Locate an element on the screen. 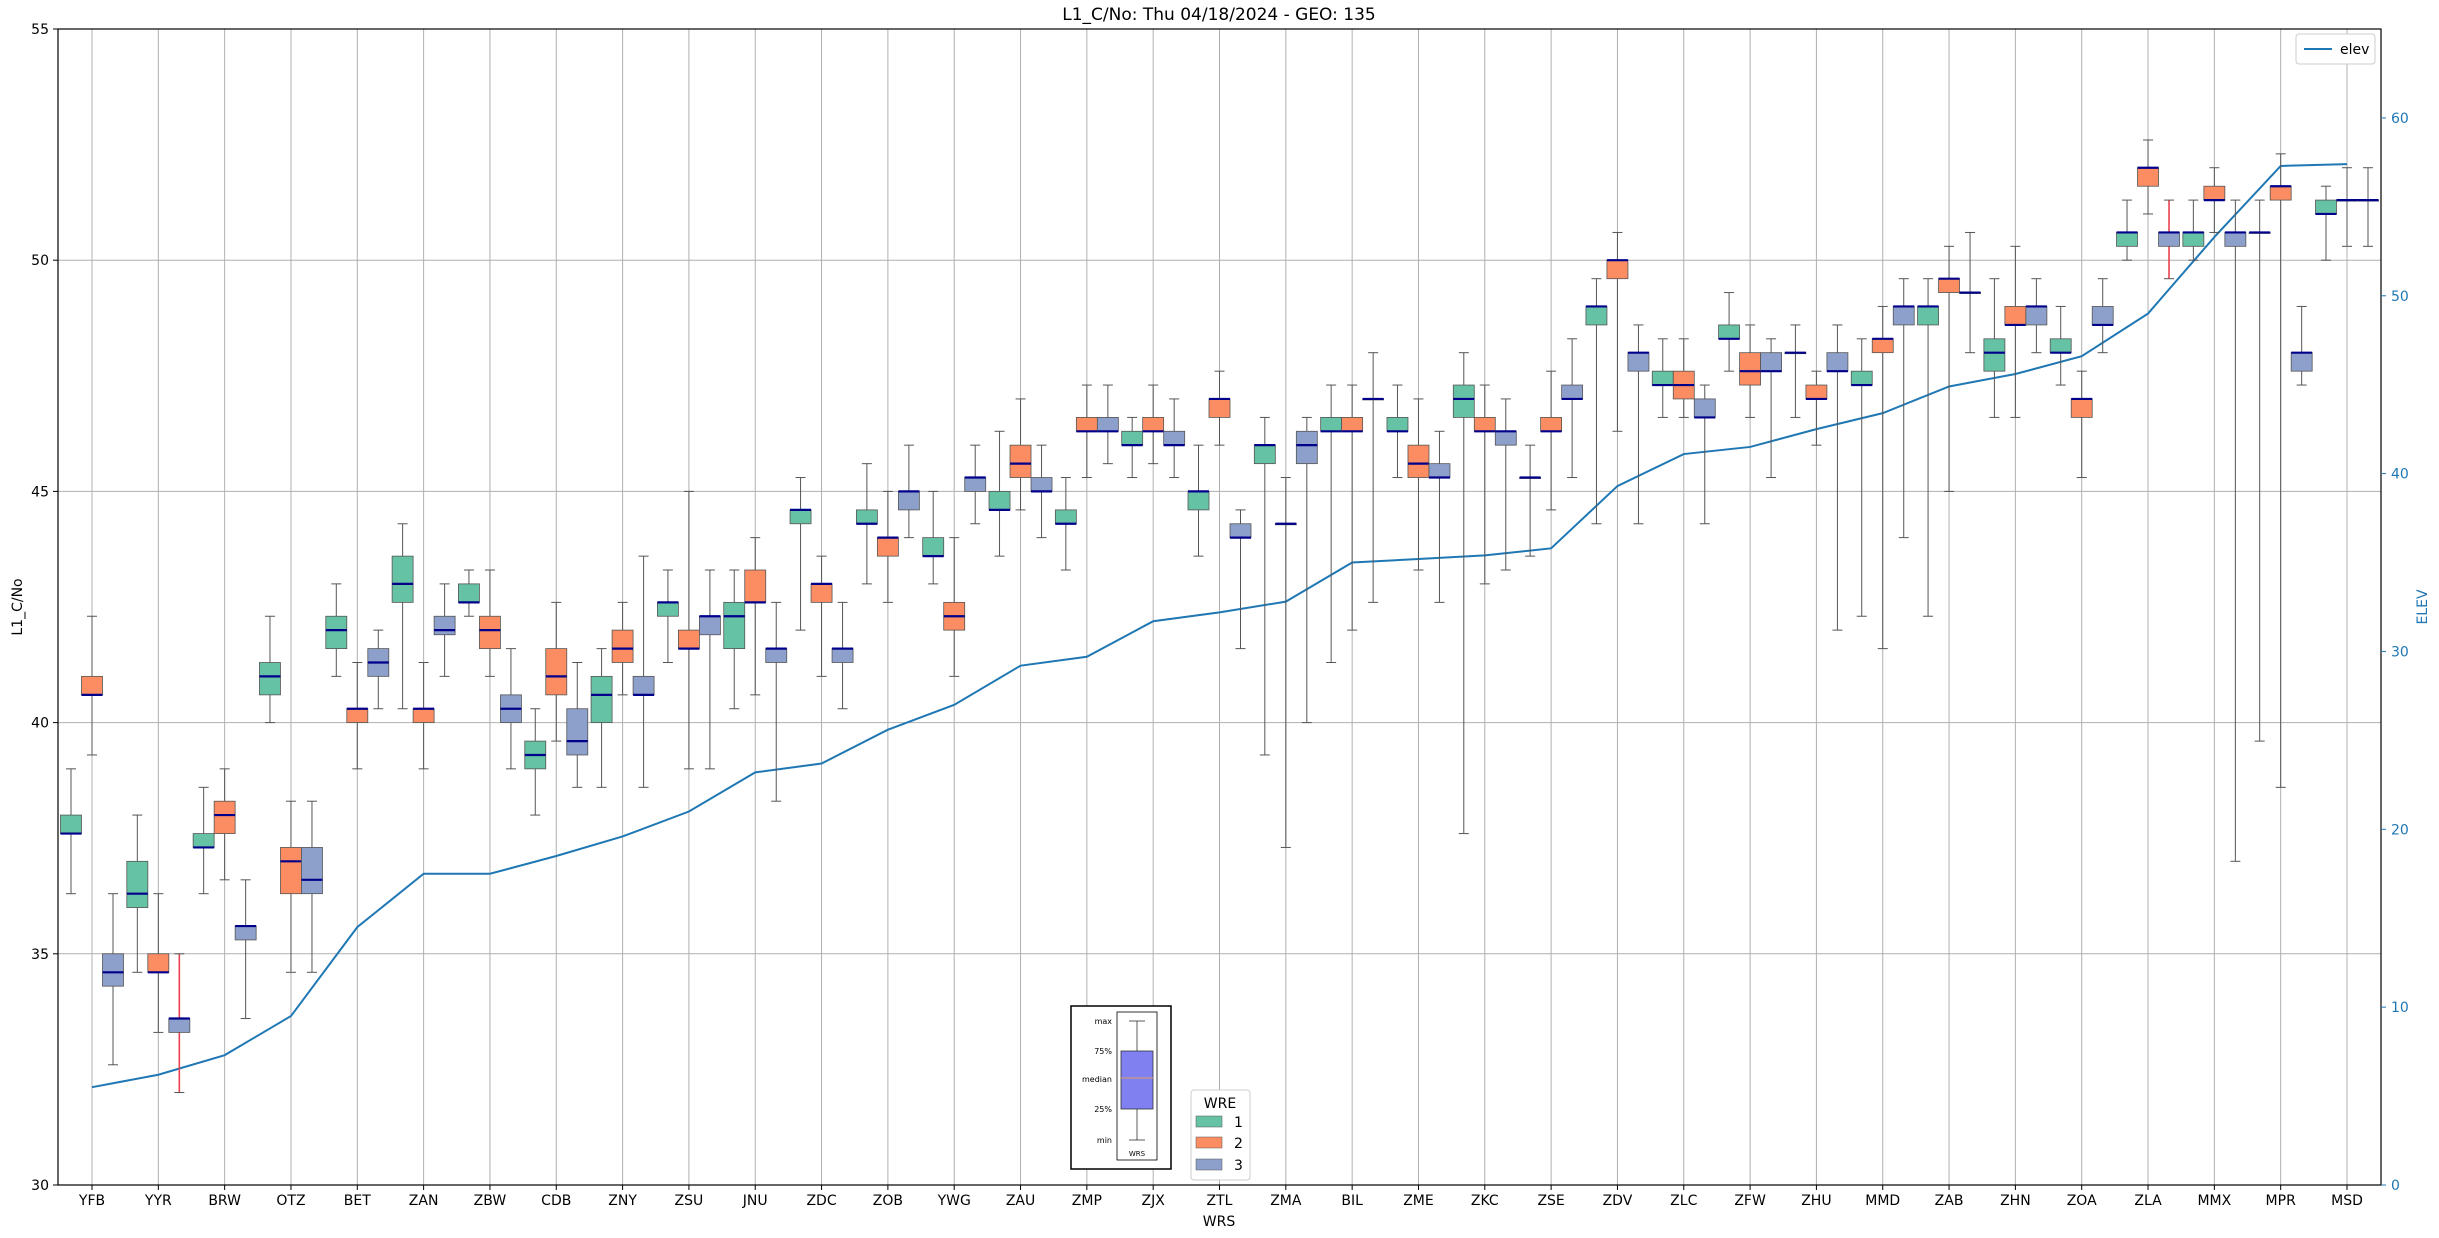  y-axis-label: L1_C/No is located at coordinates (18, 606).